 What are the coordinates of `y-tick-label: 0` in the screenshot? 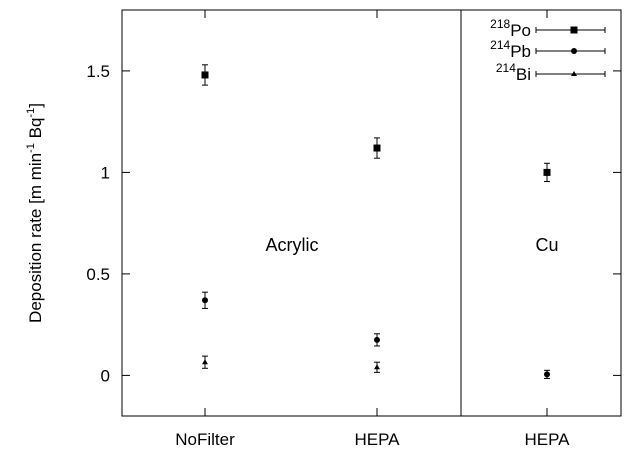 It's located at (105, 375).